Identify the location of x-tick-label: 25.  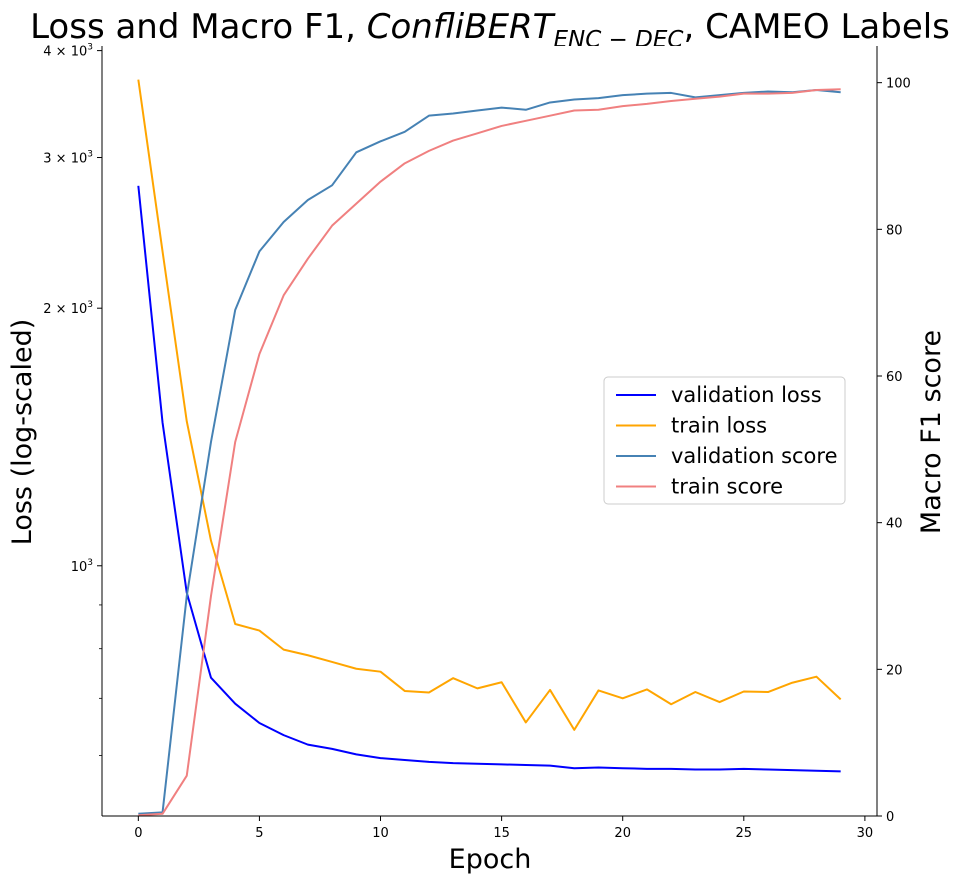
(744, 833).